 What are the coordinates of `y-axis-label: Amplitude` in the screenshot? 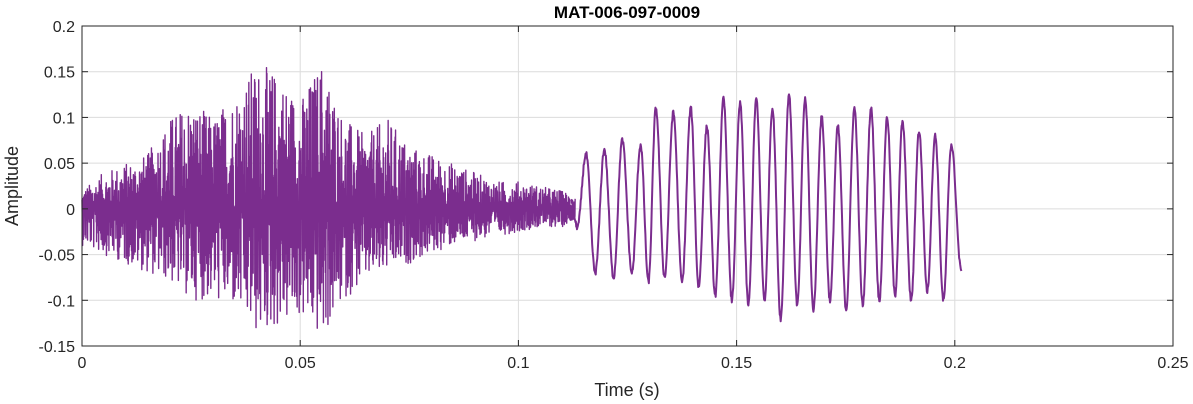 It's located at (12, 186).